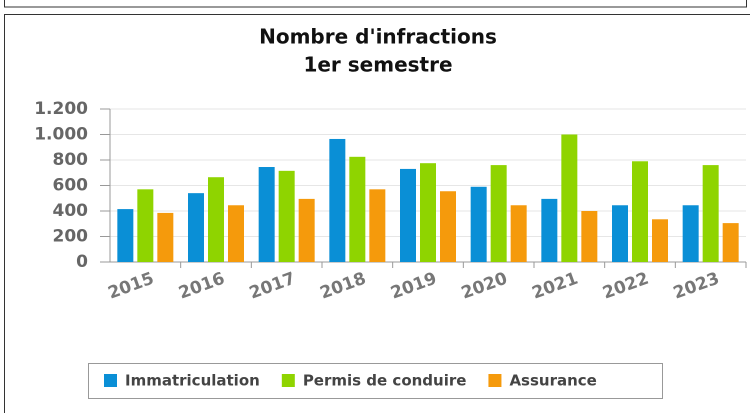 This screenshot has width=750, height=417. What do you see at coordinates (377, 65) in the screenshot?
I see `chart-subtitle: 1er semestre` at bounding box center [377, 65].